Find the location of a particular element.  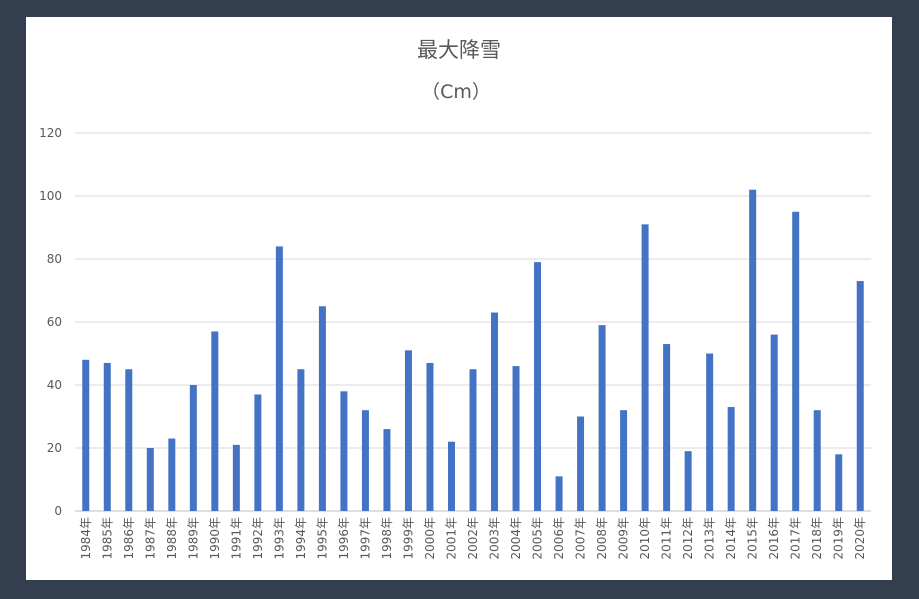

bar-2004年 is located at coordinates (516, 438).